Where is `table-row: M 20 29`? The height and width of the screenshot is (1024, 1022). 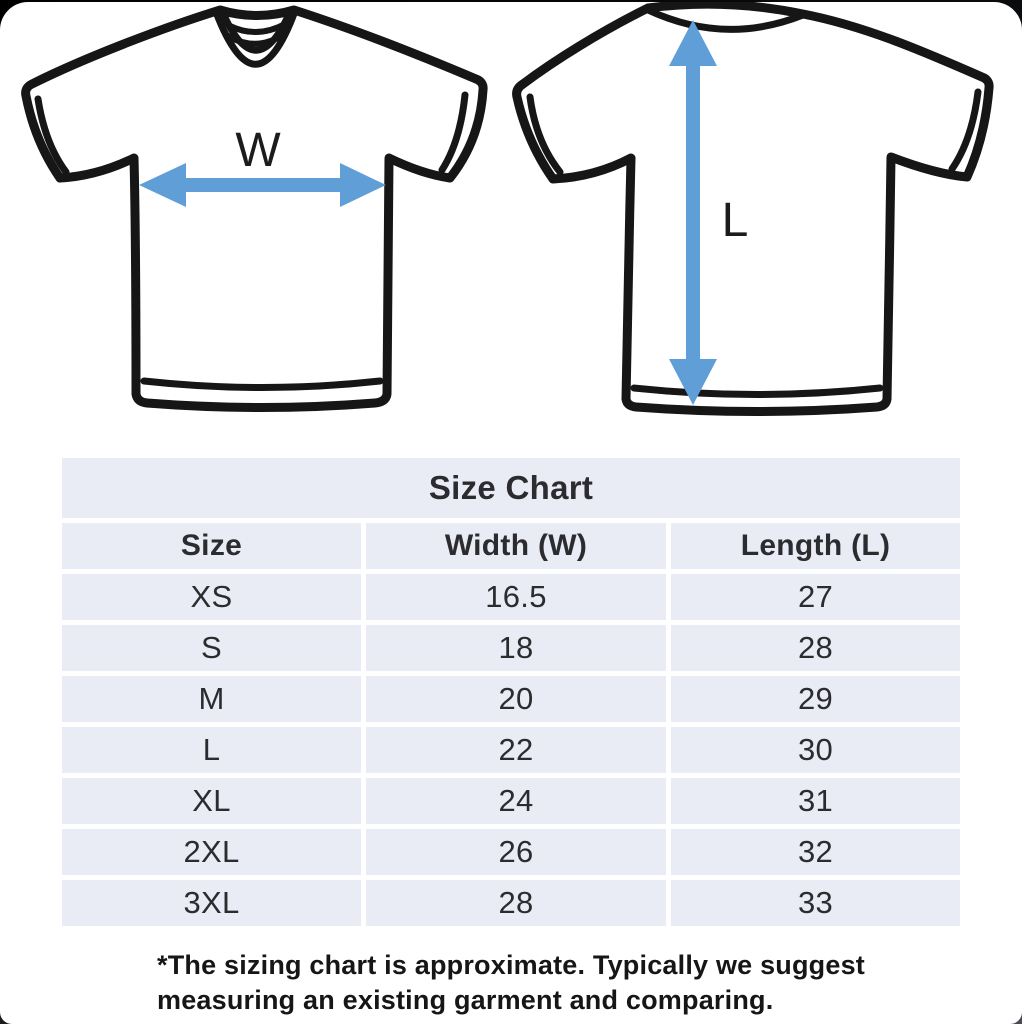 table-row: M 20 29 is located at coordinates (511, 699).